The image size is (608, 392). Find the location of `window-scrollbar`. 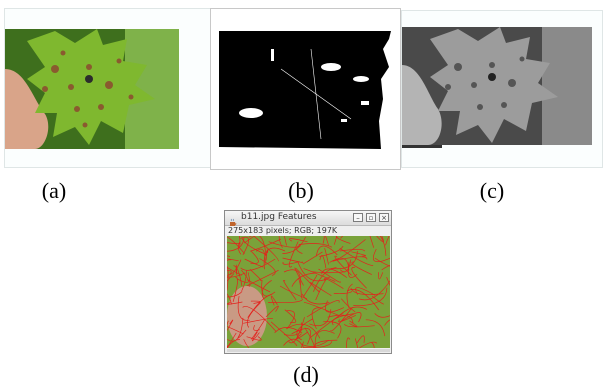

window-scrollbar is located at coordinates (308, 350).